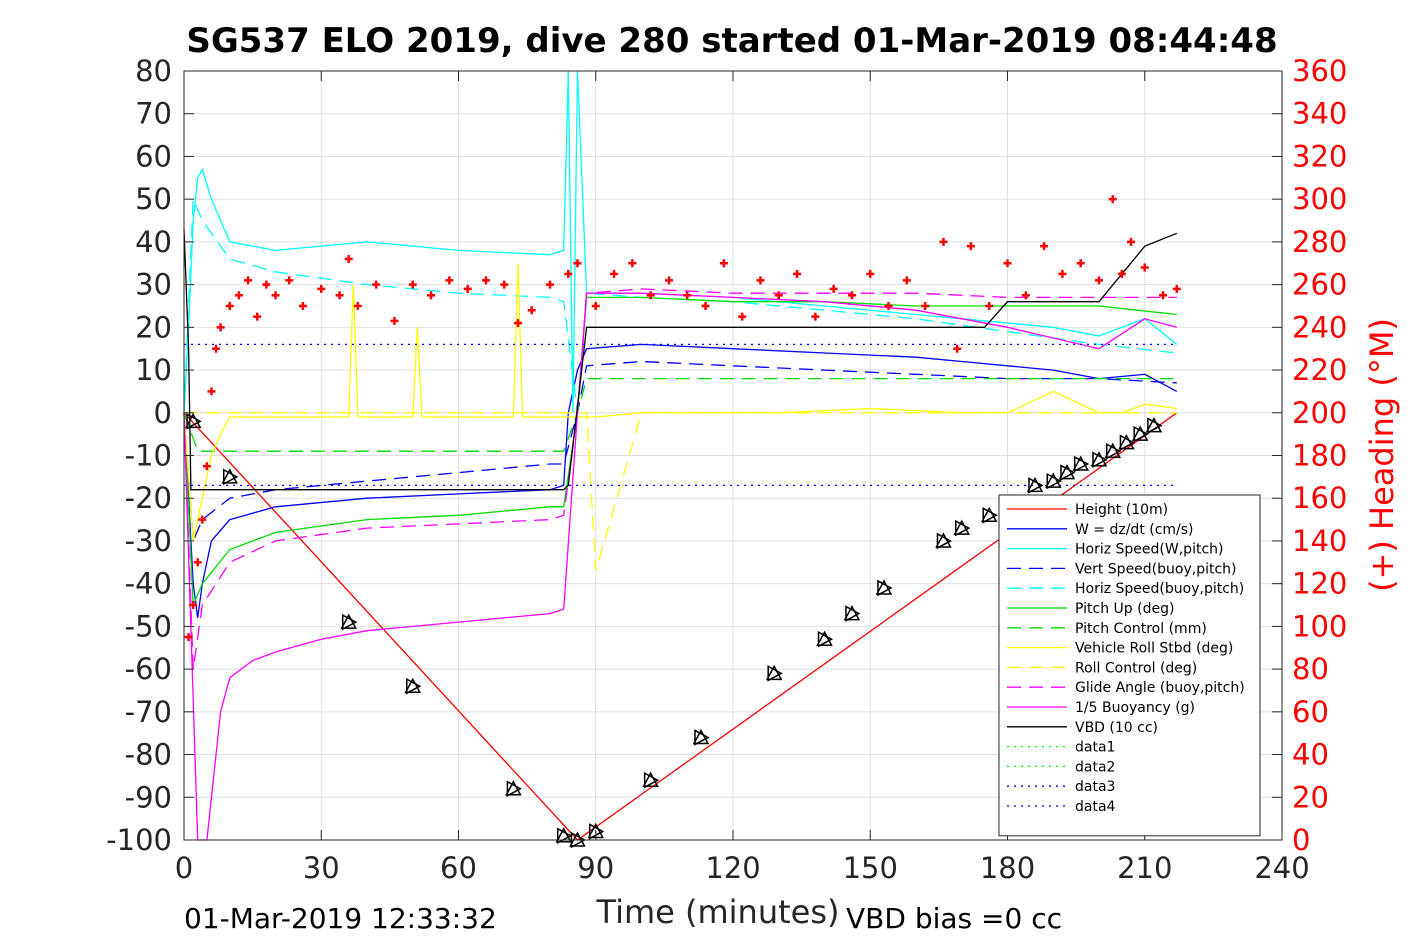 The image size is (1417, 945). What do you see at coordinates (148, 712) in the screenshot?
I see `y-tick-label: -70` at bounding box center [148, 712].